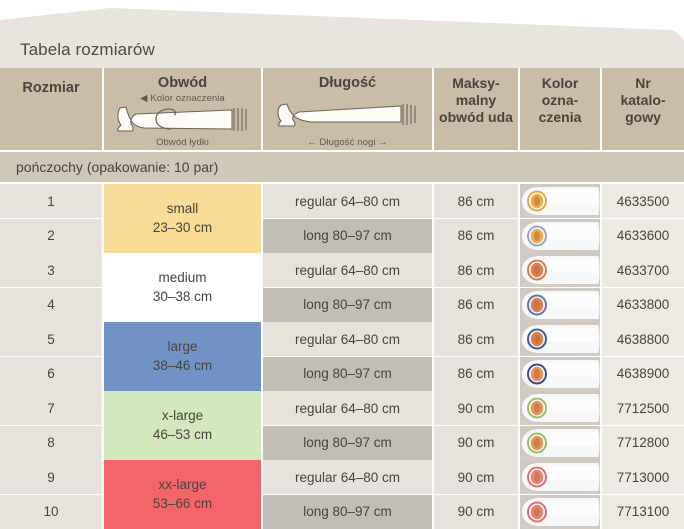  I want to click on cell-rozmiar: 8, so click(51, 442).